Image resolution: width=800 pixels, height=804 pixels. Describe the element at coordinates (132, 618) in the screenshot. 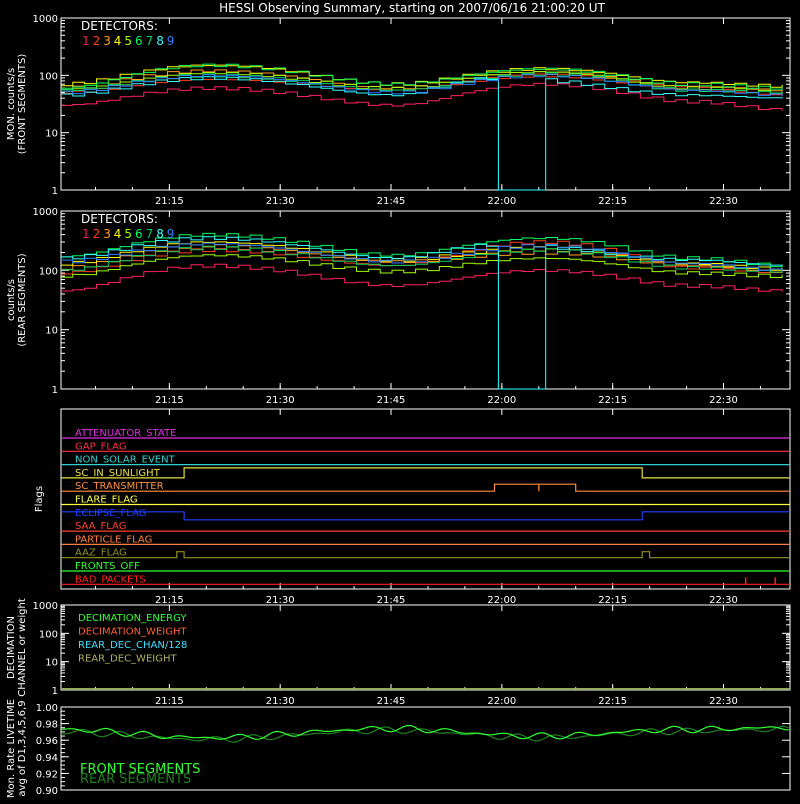

I see `decimation-legend-0: DECIMATION_ENERGY` at that location.